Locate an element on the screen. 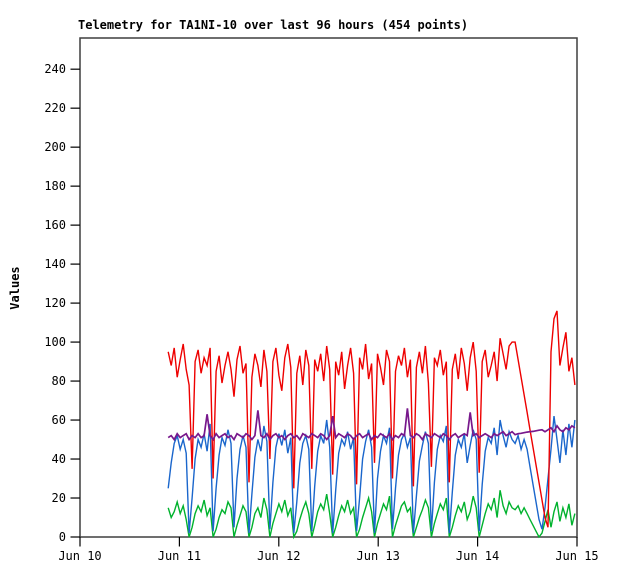 This screenshot has height=579, width=618. y-tick-label: 40 is located at coordinates (59, 459).